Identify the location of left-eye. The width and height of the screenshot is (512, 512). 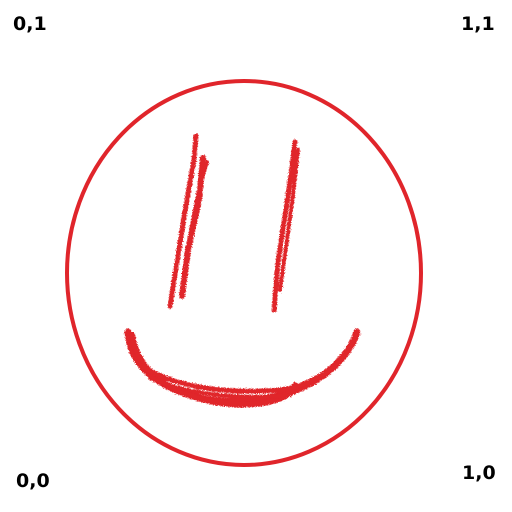
(188, 221).